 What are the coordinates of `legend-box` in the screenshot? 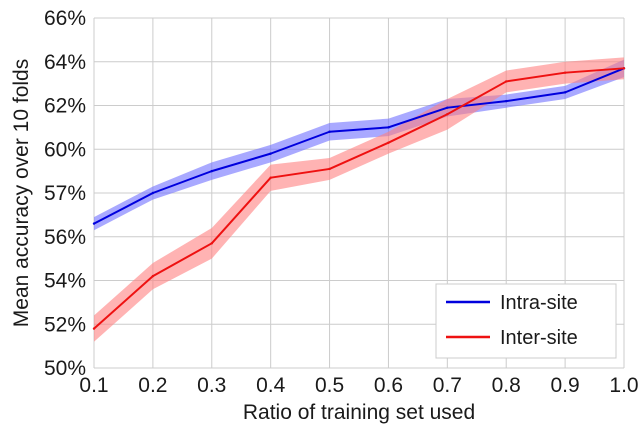 It's located at (526, 321).